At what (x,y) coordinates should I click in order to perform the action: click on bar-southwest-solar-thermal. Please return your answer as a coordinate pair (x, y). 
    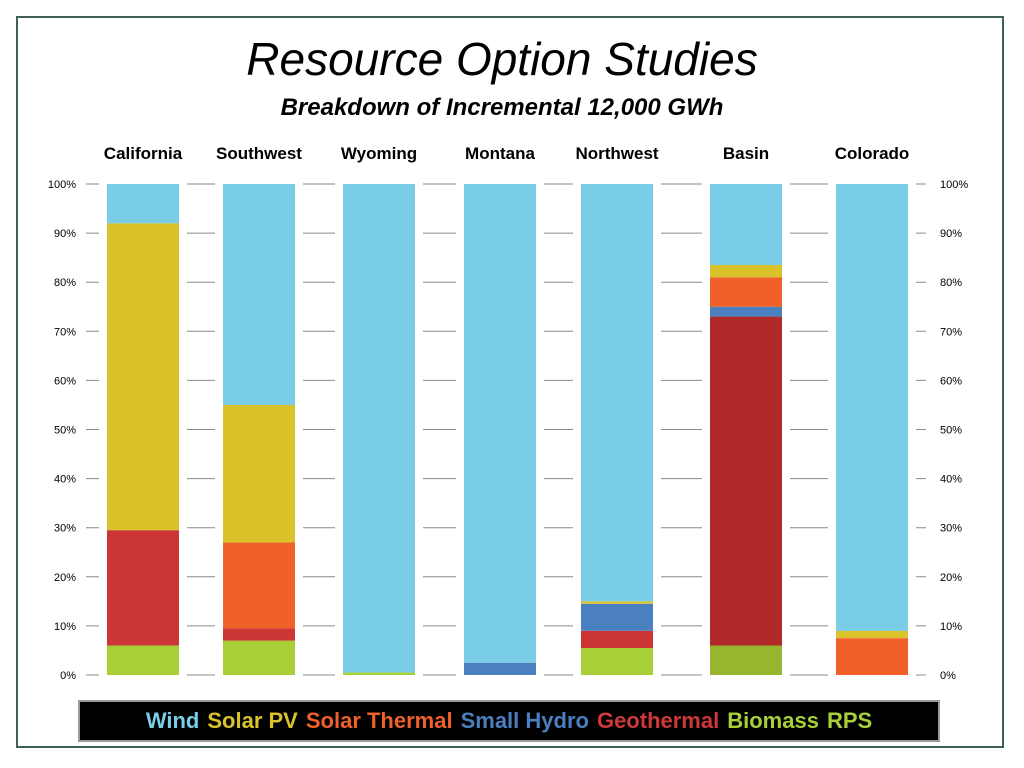
    Looking at the image, I should click on (259, 585).